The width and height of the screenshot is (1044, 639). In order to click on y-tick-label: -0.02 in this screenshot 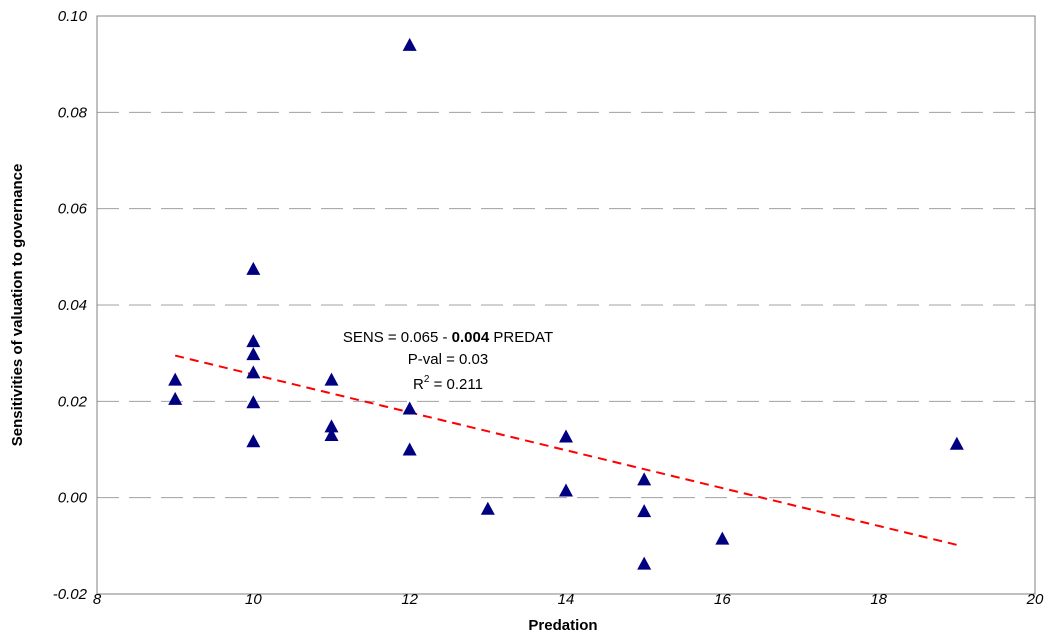, I will do `click(70, 594)`.